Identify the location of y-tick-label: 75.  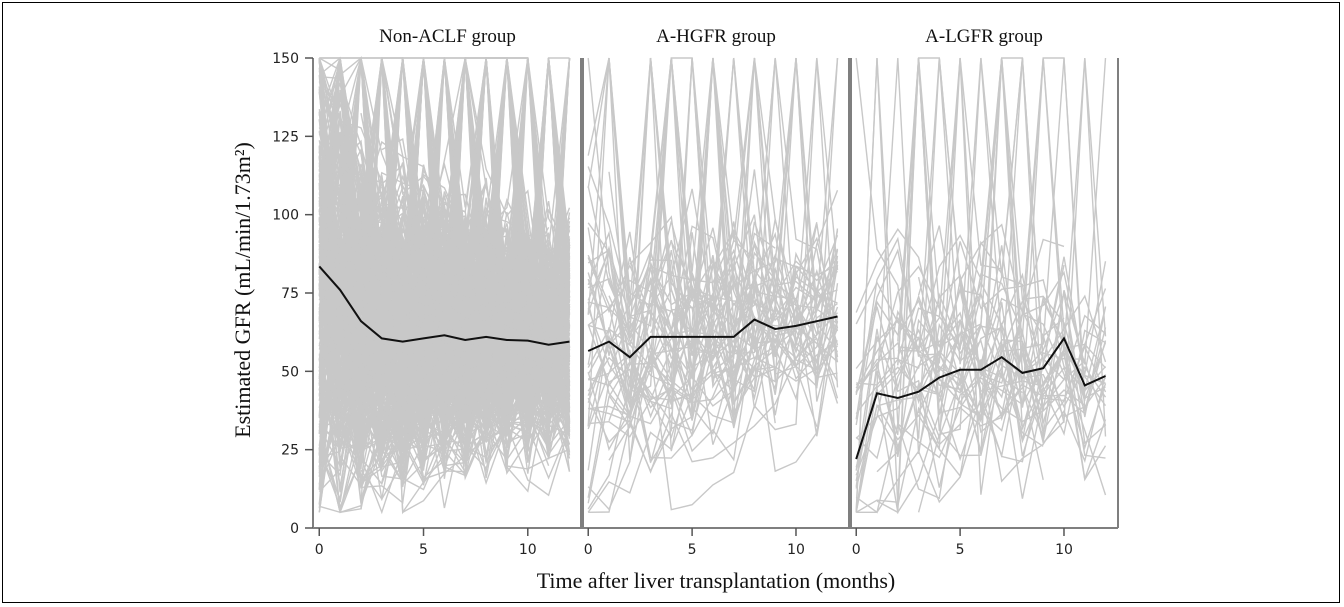
(290, 294).